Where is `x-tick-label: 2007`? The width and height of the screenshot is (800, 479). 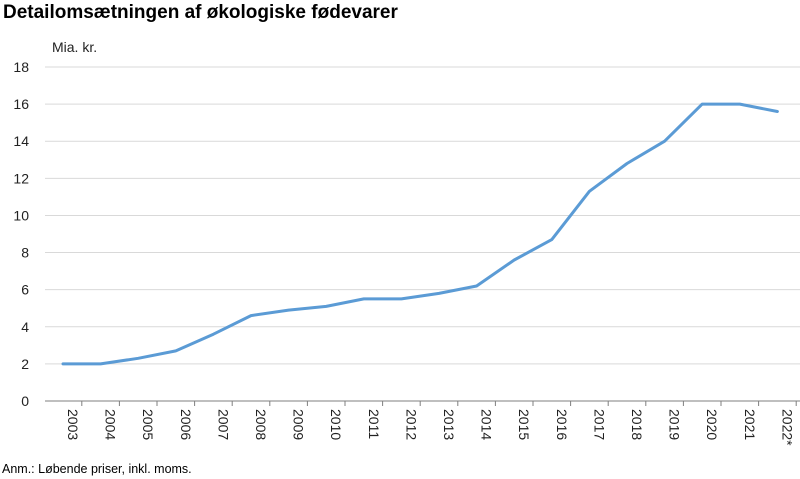 x-tick-label: 2007 is located at coordinates (223, 424).